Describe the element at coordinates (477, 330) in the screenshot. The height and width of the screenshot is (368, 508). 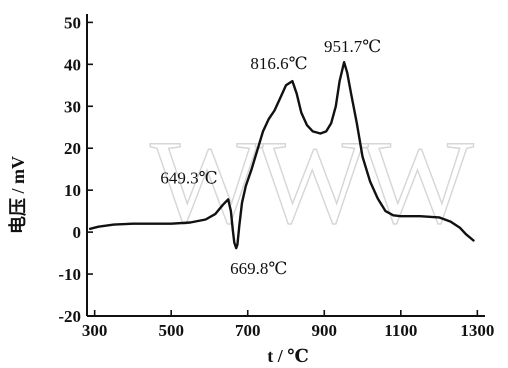
I see `x-tick-label: 1300` at that location.